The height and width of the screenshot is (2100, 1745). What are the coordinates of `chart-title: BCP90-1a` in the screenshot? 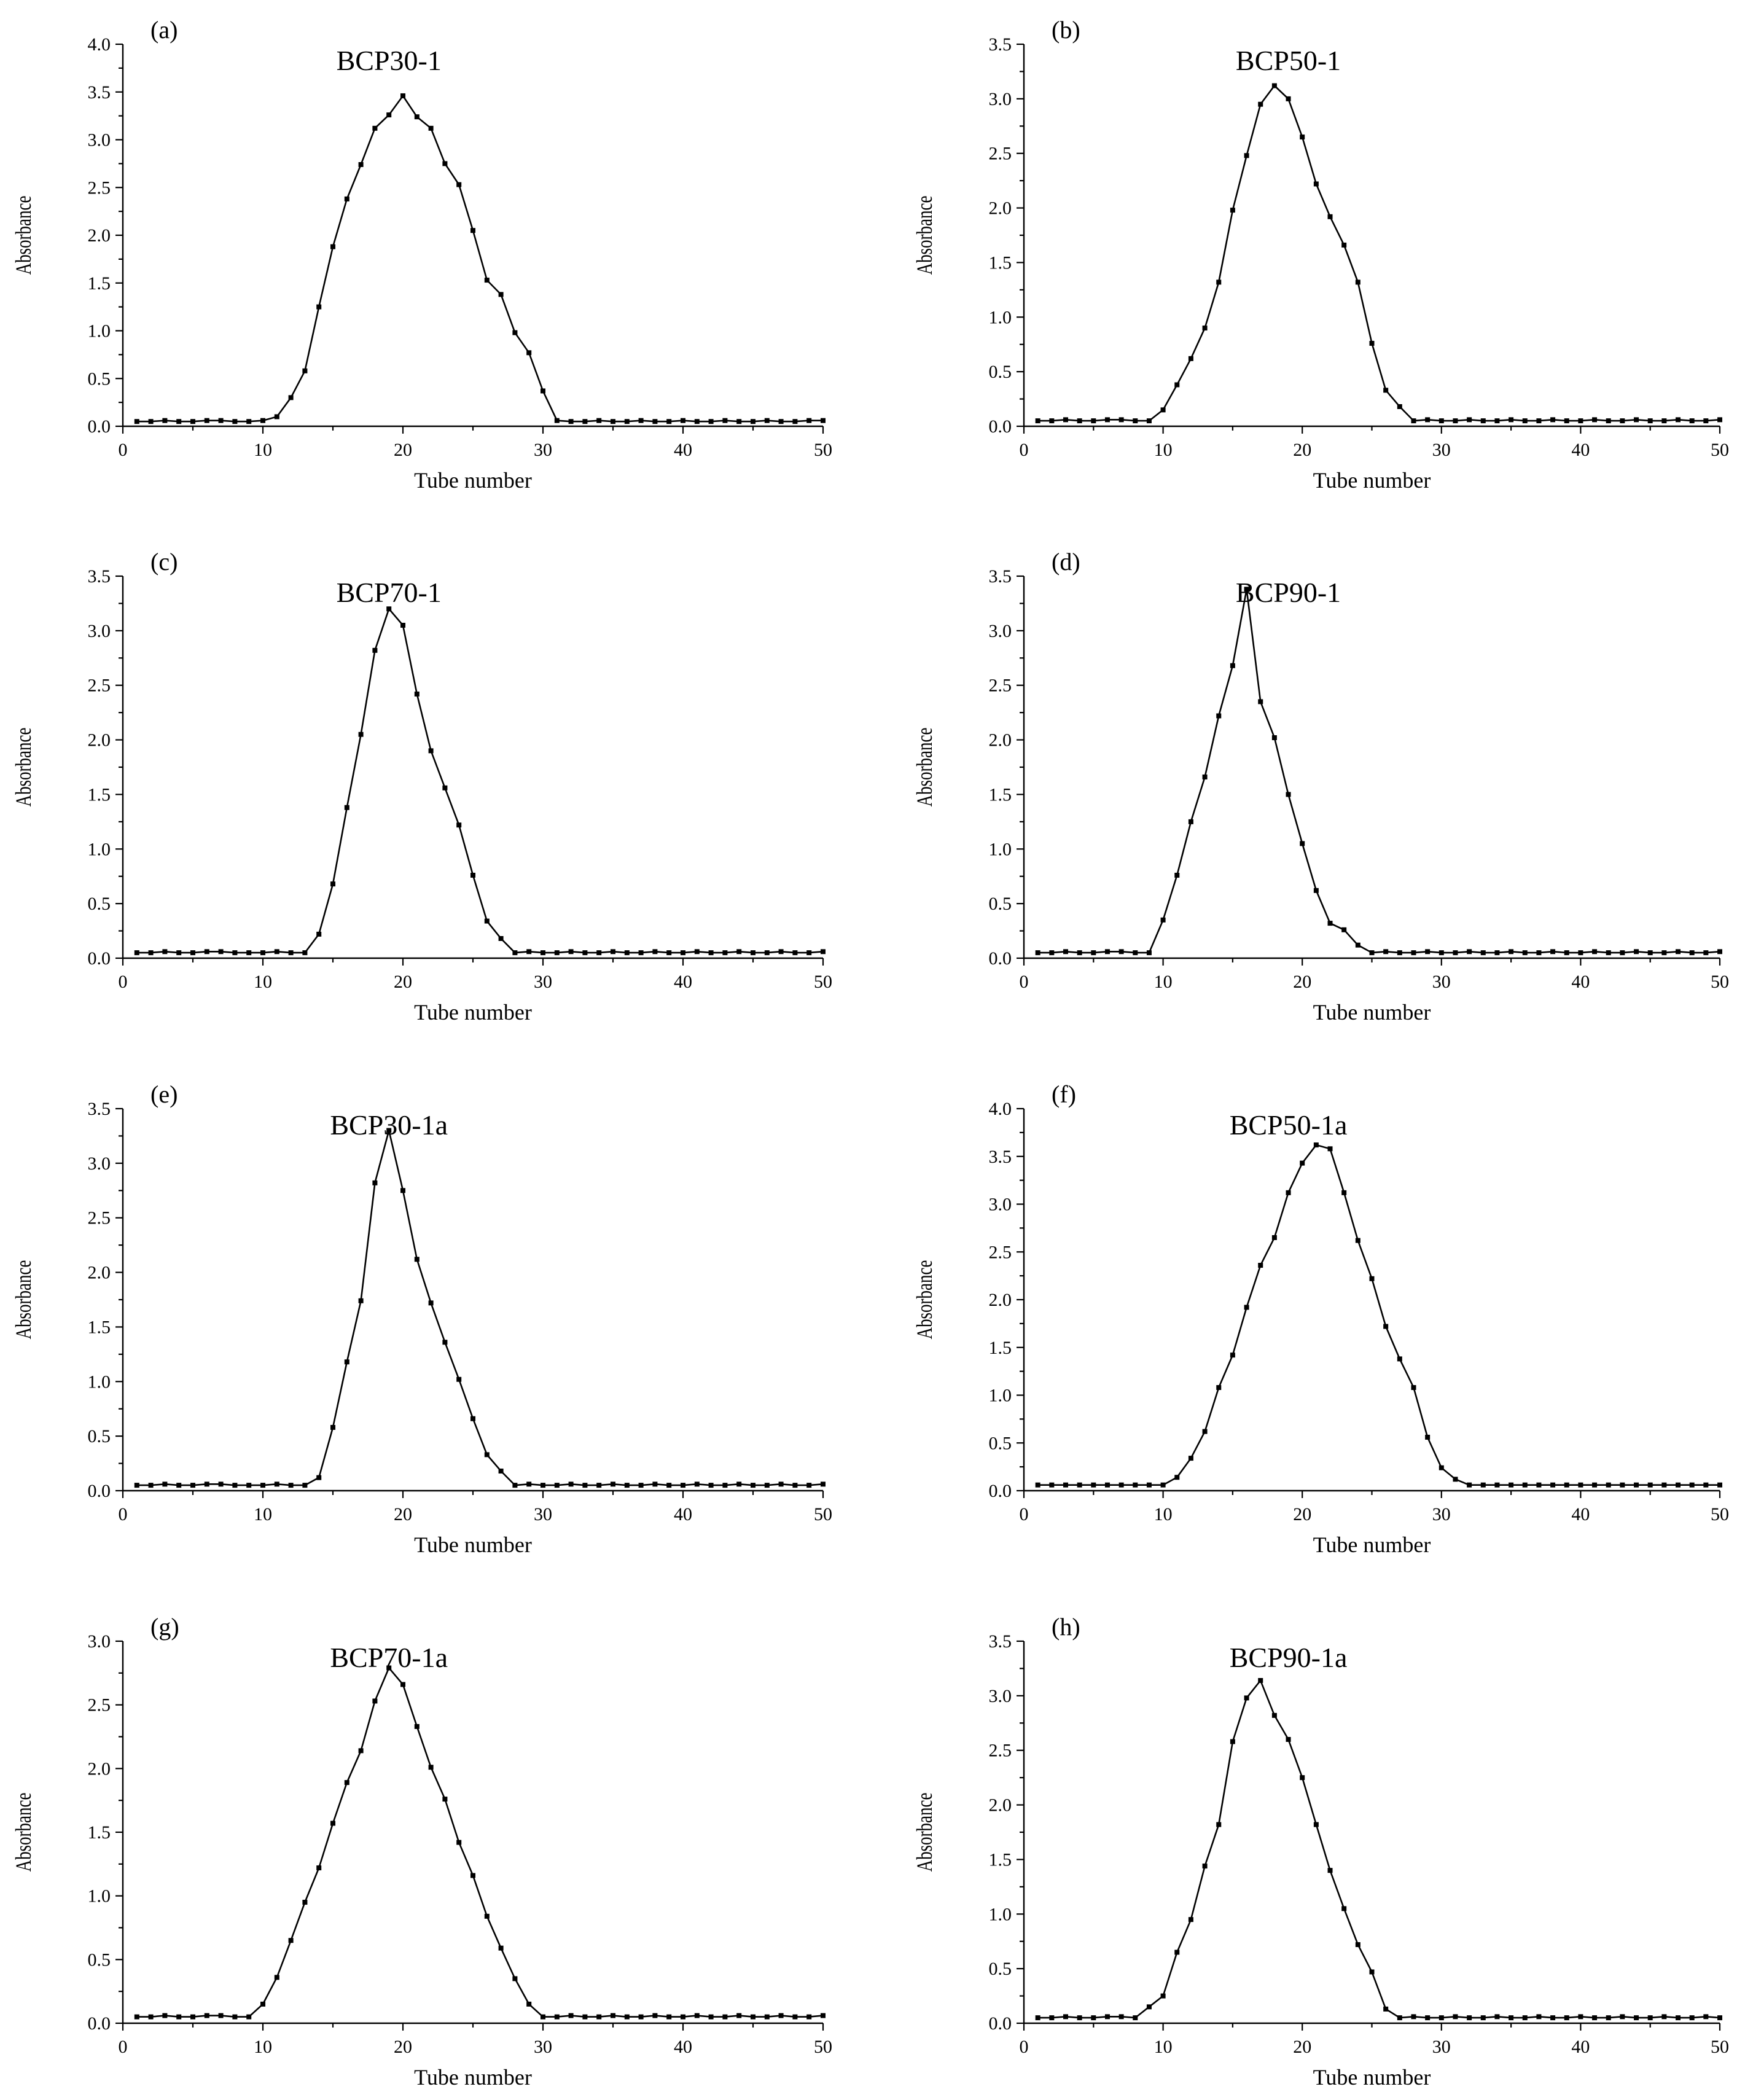 It's located at (1289, 1657).